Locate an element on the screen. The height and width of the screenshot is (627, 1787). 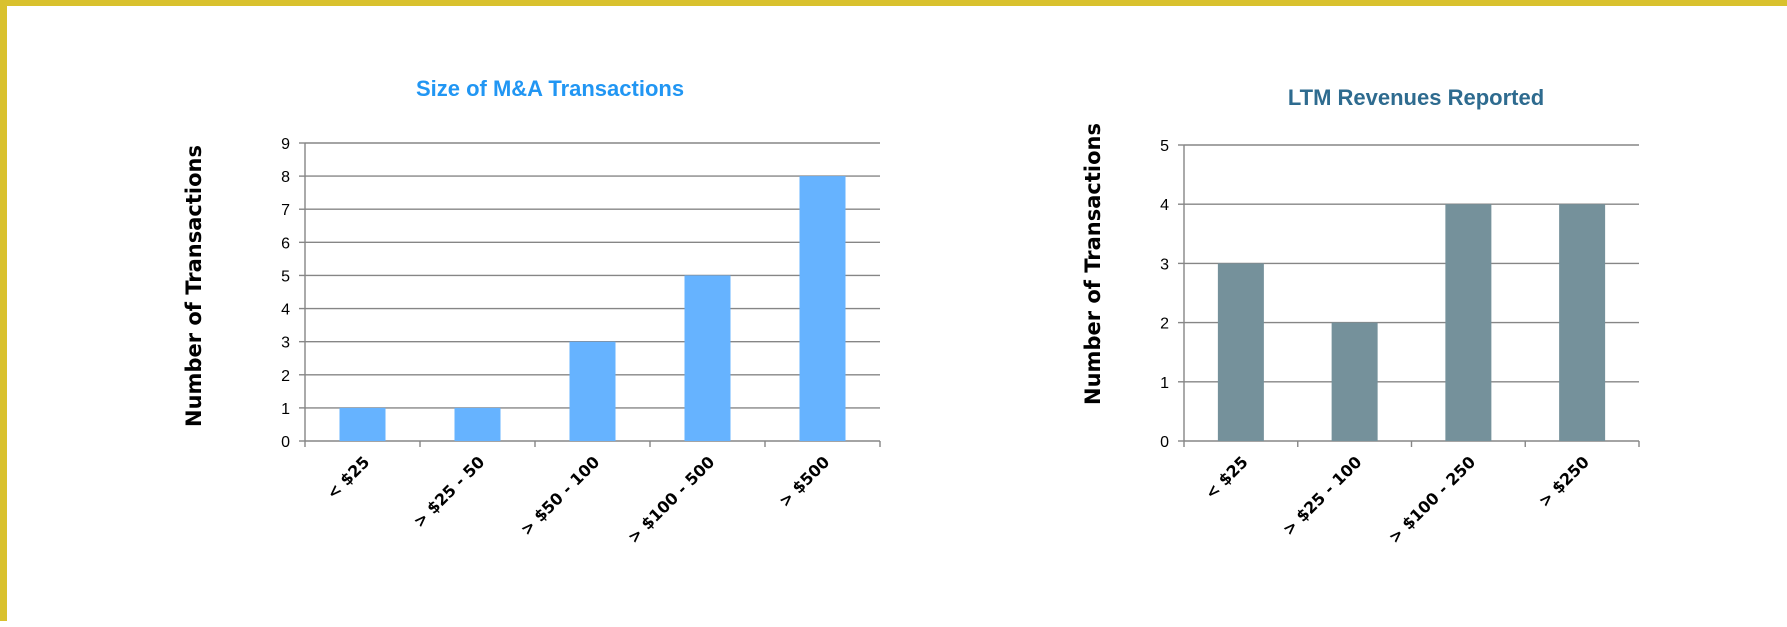
chart1-xtick-label: > $100 - 500 is located at coordinates (671, 499).